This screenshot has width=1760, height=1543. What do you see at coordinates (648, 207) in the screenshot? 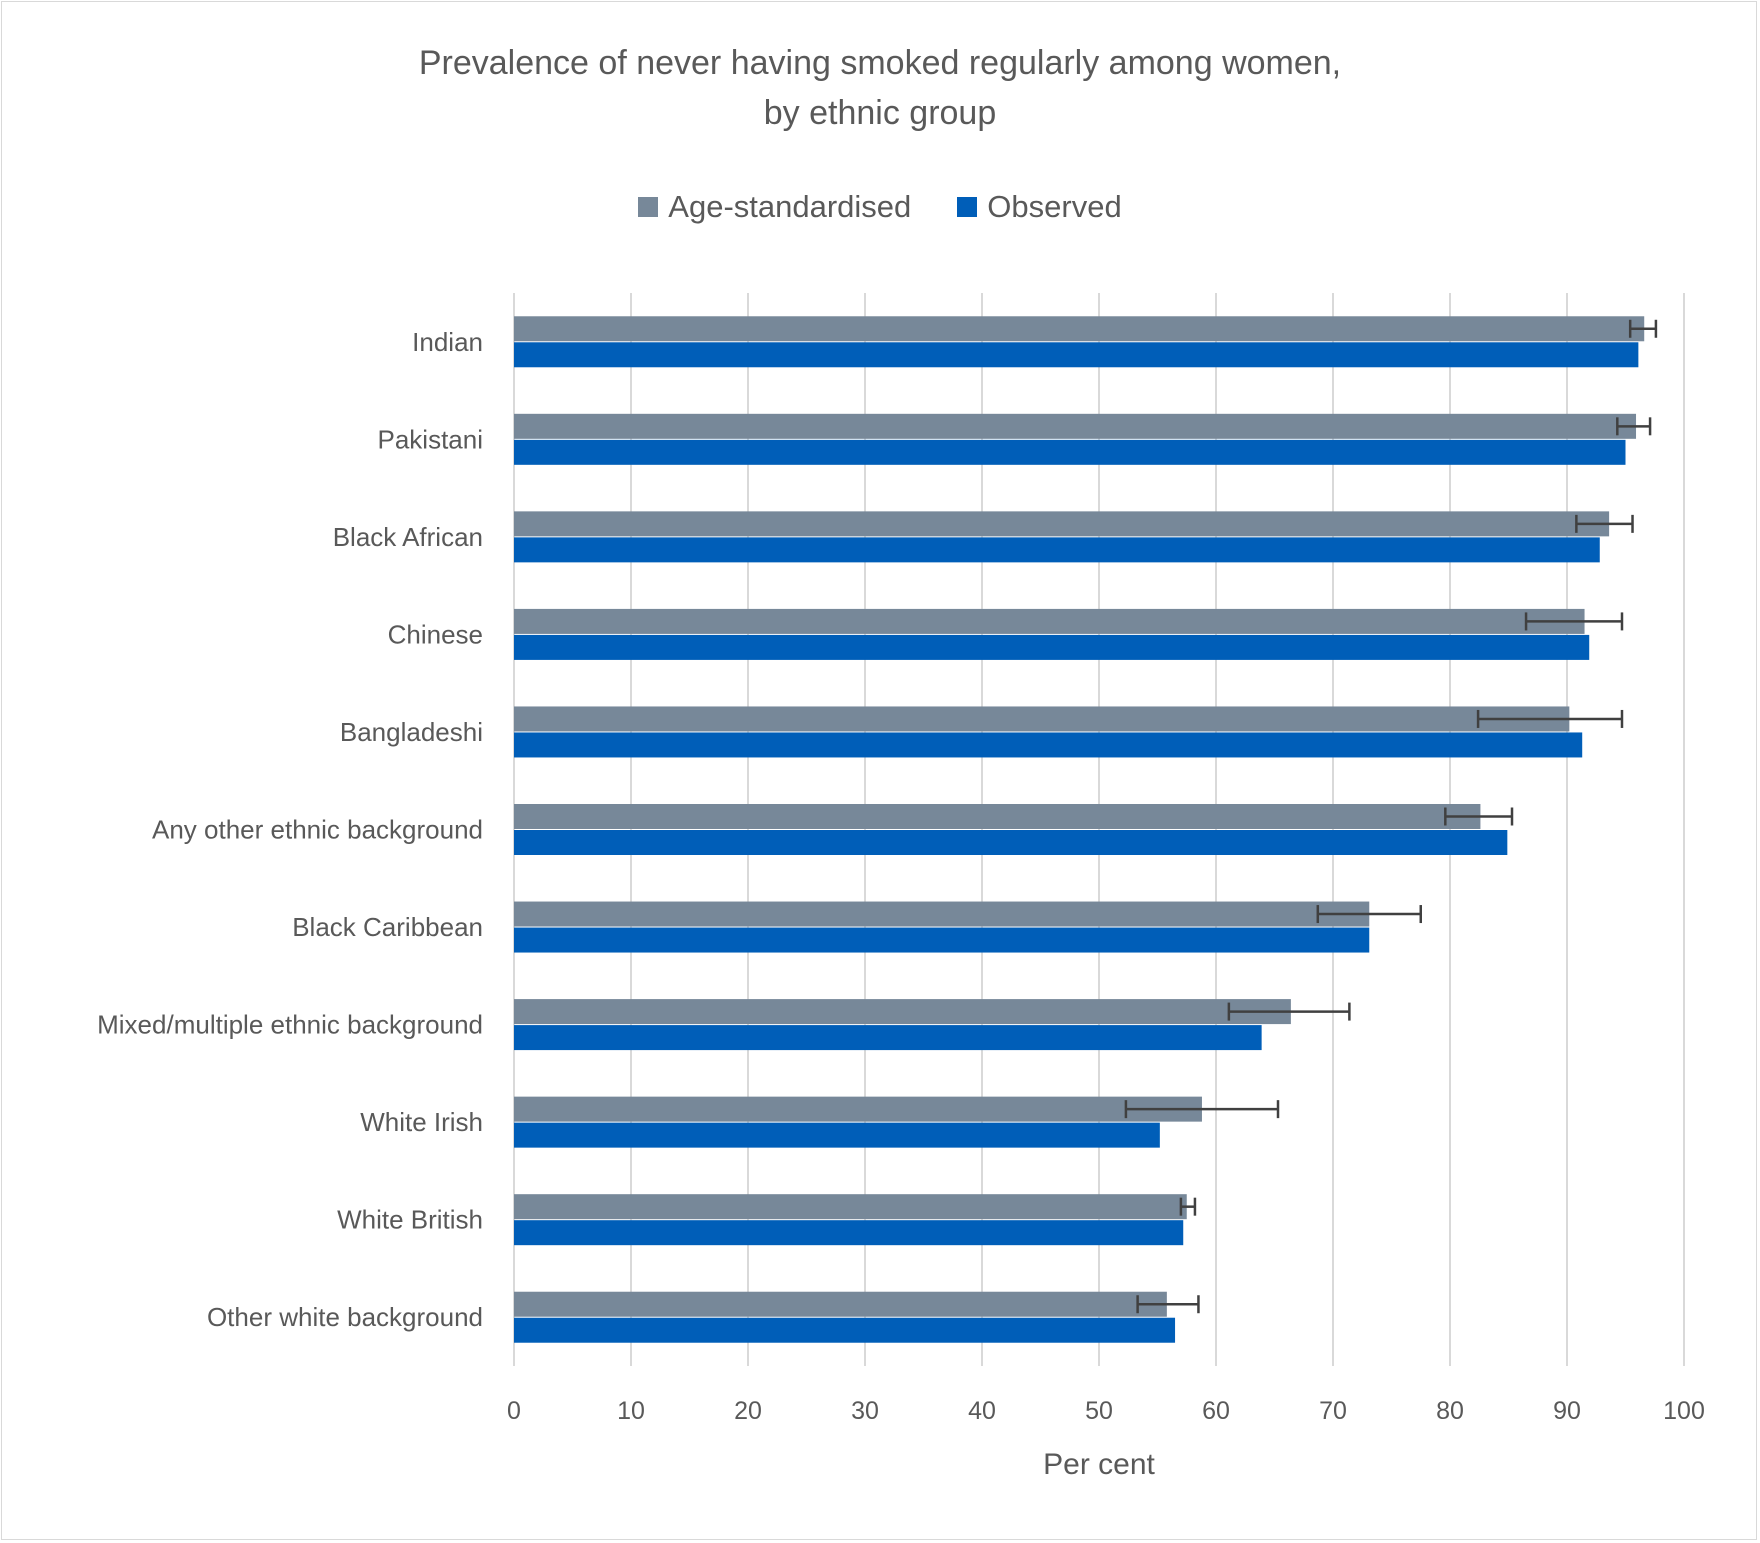
I see `legend-swatch-age-standardised` at bounding box center [648, 207].